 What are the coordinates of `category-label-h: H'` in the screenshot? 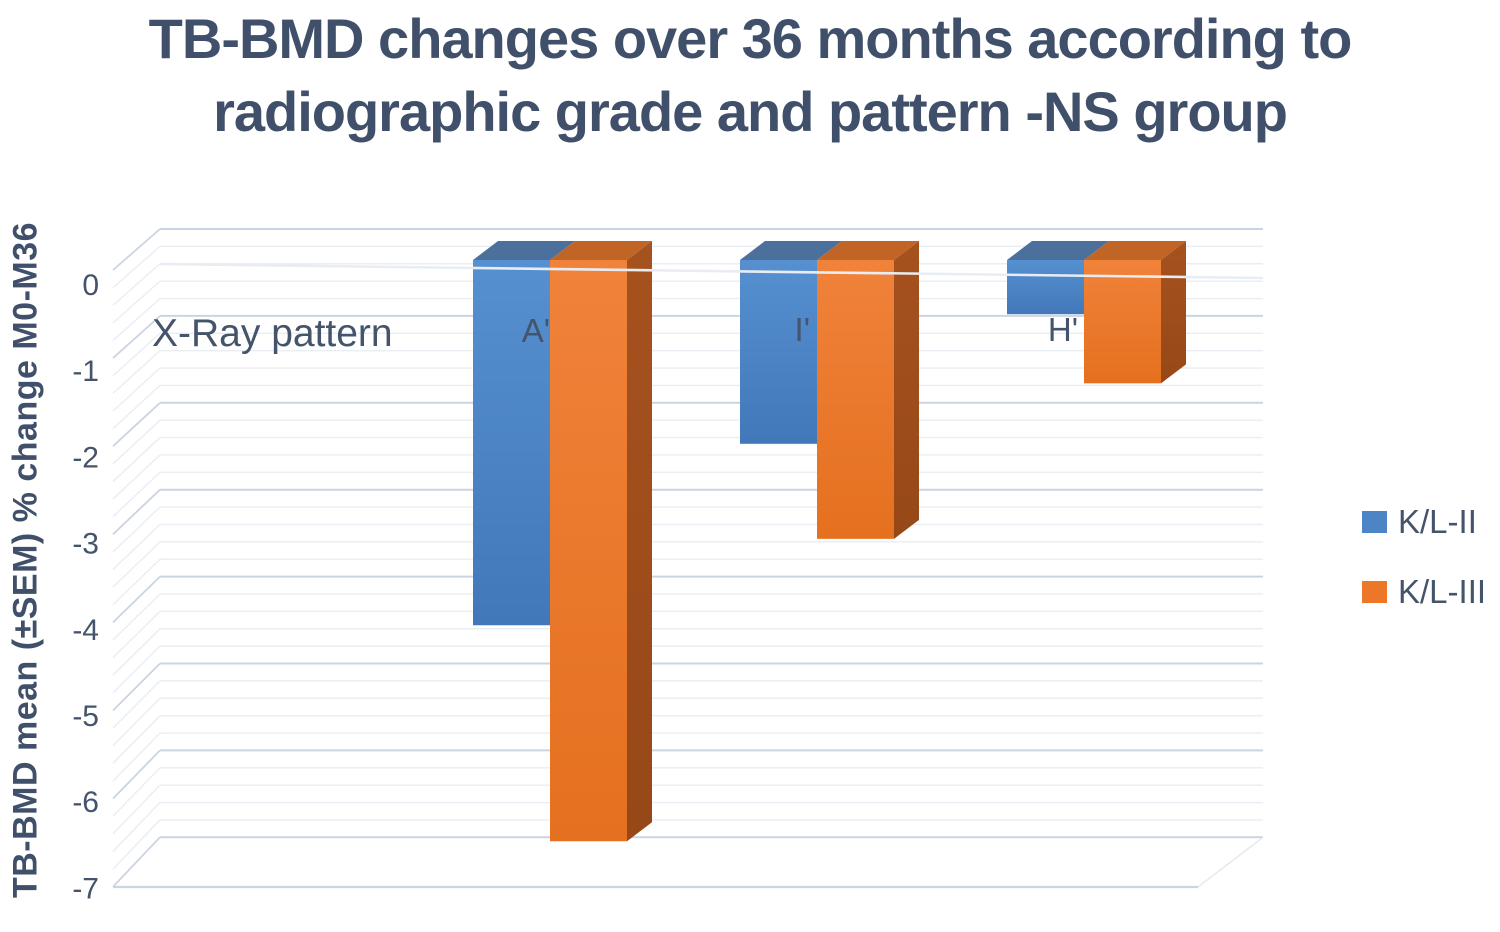 It's located at (1063, 329).